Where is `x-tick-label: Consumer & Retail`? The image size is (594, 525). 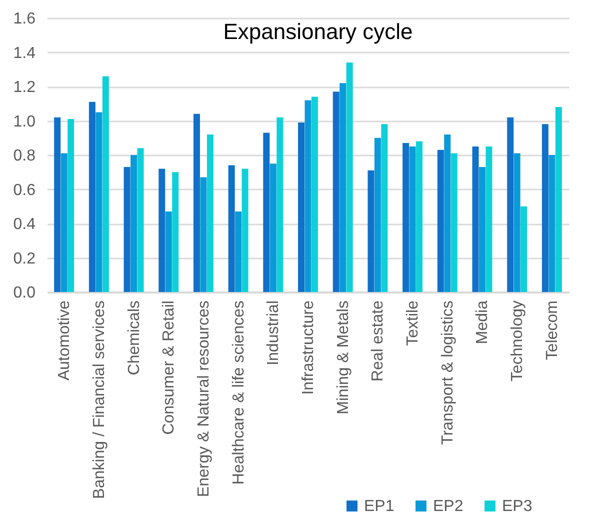
x-tick-label: Consumer & Retail is located at coordinates (169, 367).